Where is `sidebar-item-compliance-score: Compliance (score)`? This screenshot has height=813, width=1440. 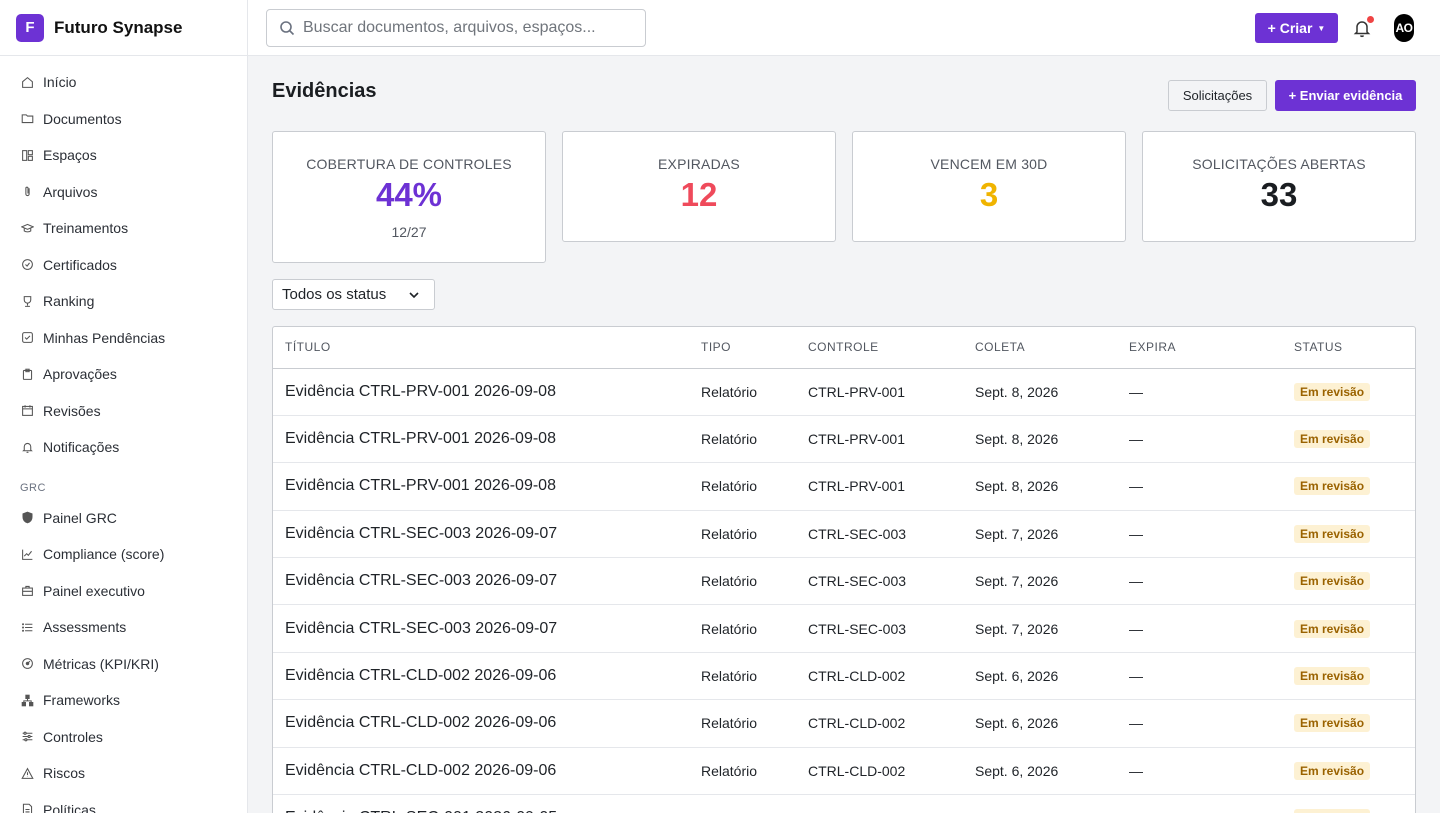 sidebar-item-compliance-score: Compliance (score) is located at coordinates (123, 554).